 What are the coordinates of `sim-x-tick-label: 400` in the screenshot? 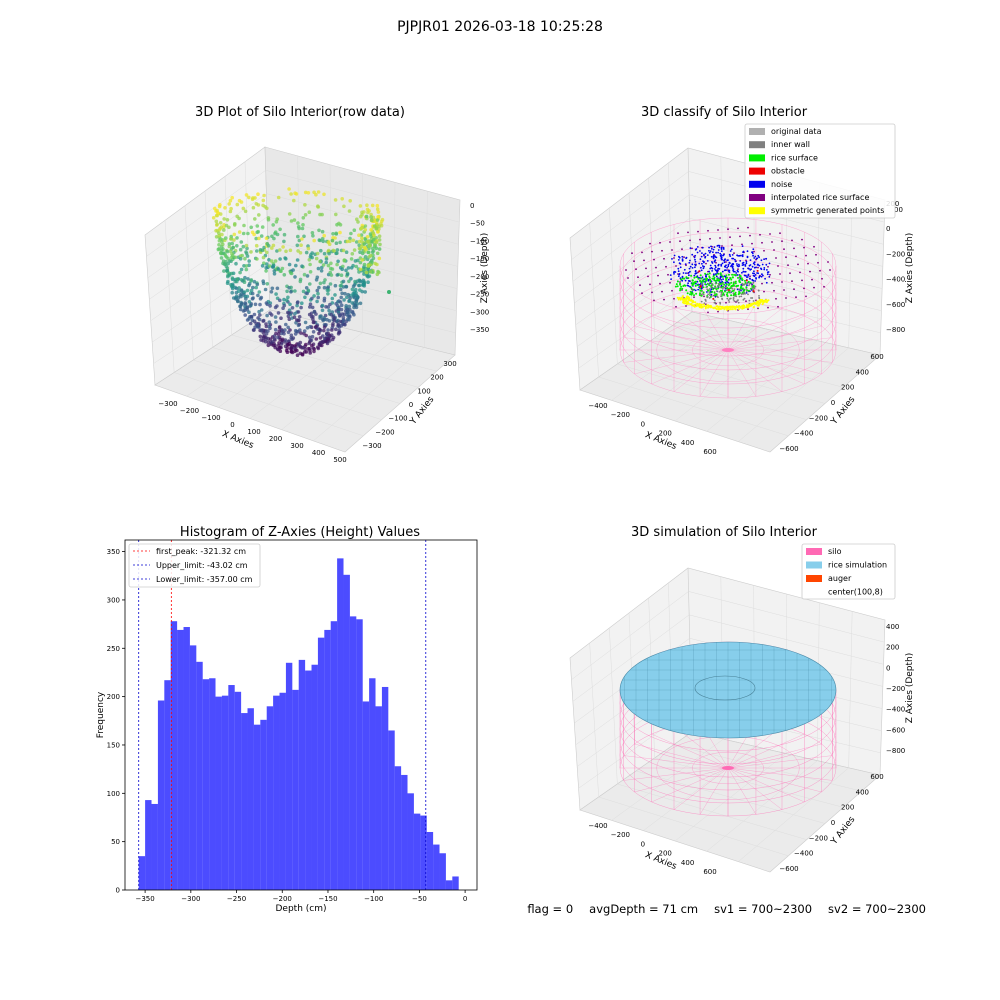 It's located at (687, 863).